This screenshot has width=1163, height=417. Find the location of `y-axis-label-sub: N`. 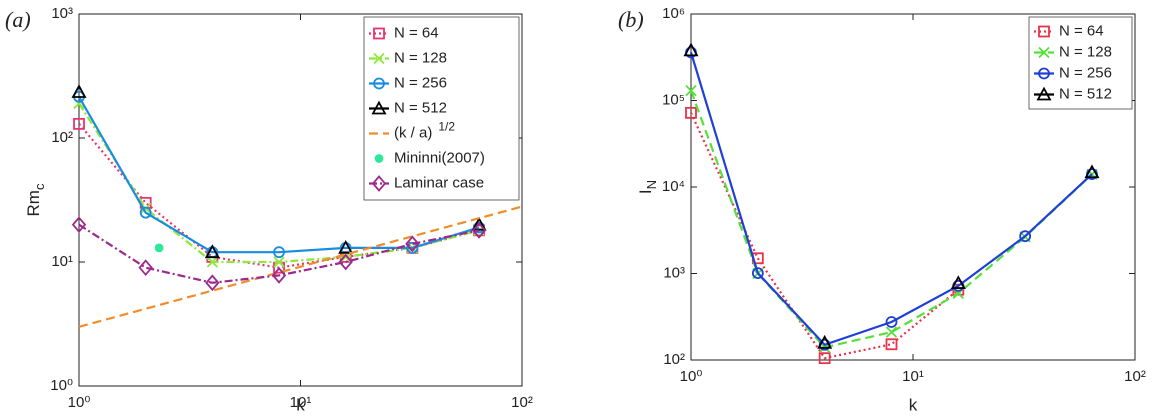

y-axis-label-sub: N is located at coordinates (651, 184).